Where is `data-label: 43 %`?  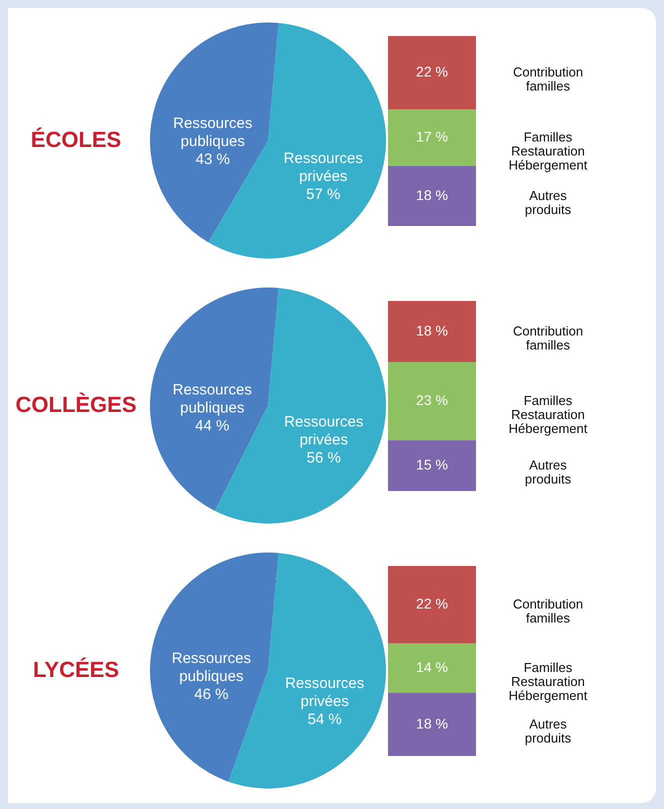
data-label: 43 % is located at coordinates (213, 159).